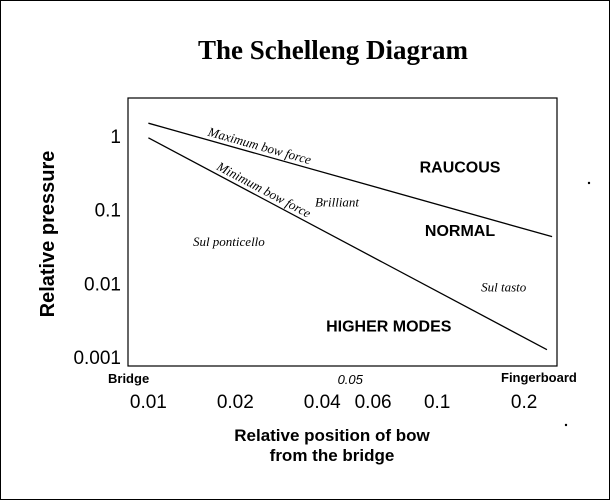 The width and height of the screenshot is (610, 500). What do you see at coordinates (337, 202) in the screenshot?
I see `annotation-brilliant: Brilliant` at bounding box center [337, 202].